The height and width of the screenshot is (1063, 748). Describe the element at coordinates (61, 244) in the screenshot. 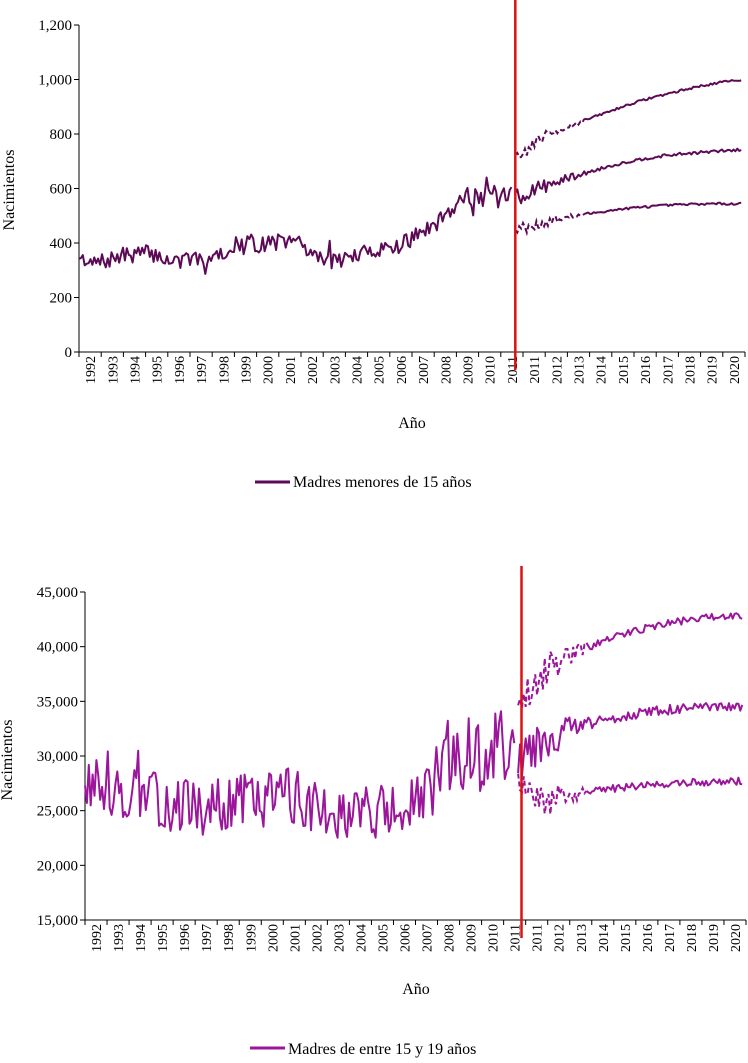

I see `y-tick-label: 400` at that location.